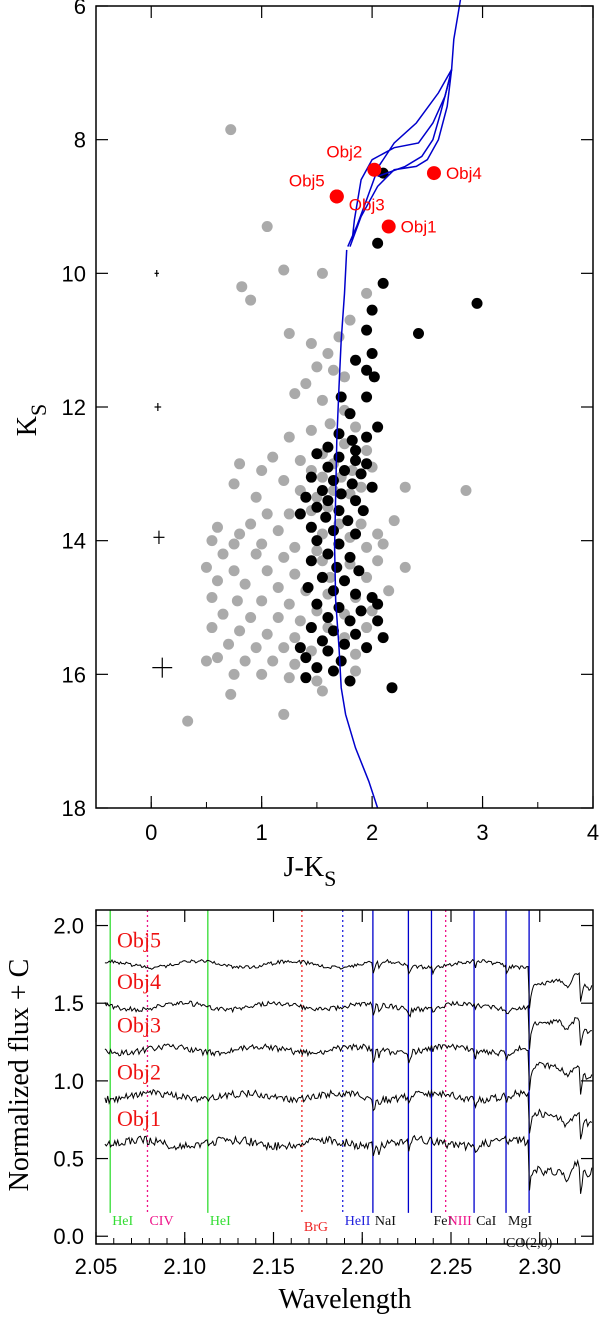  Describe the element at coordinates (451, 1266) in the screenshot. I see `x-tick-label: 2.25` at that location.